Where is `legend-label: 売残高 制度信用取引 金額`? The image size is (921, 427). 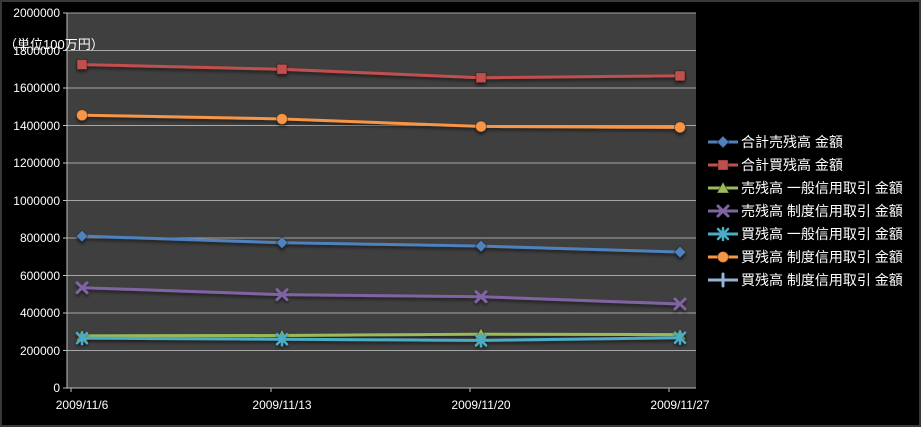 legend-label: 売残高 制度信用取引 金額 is located at coordinates (822, 210).